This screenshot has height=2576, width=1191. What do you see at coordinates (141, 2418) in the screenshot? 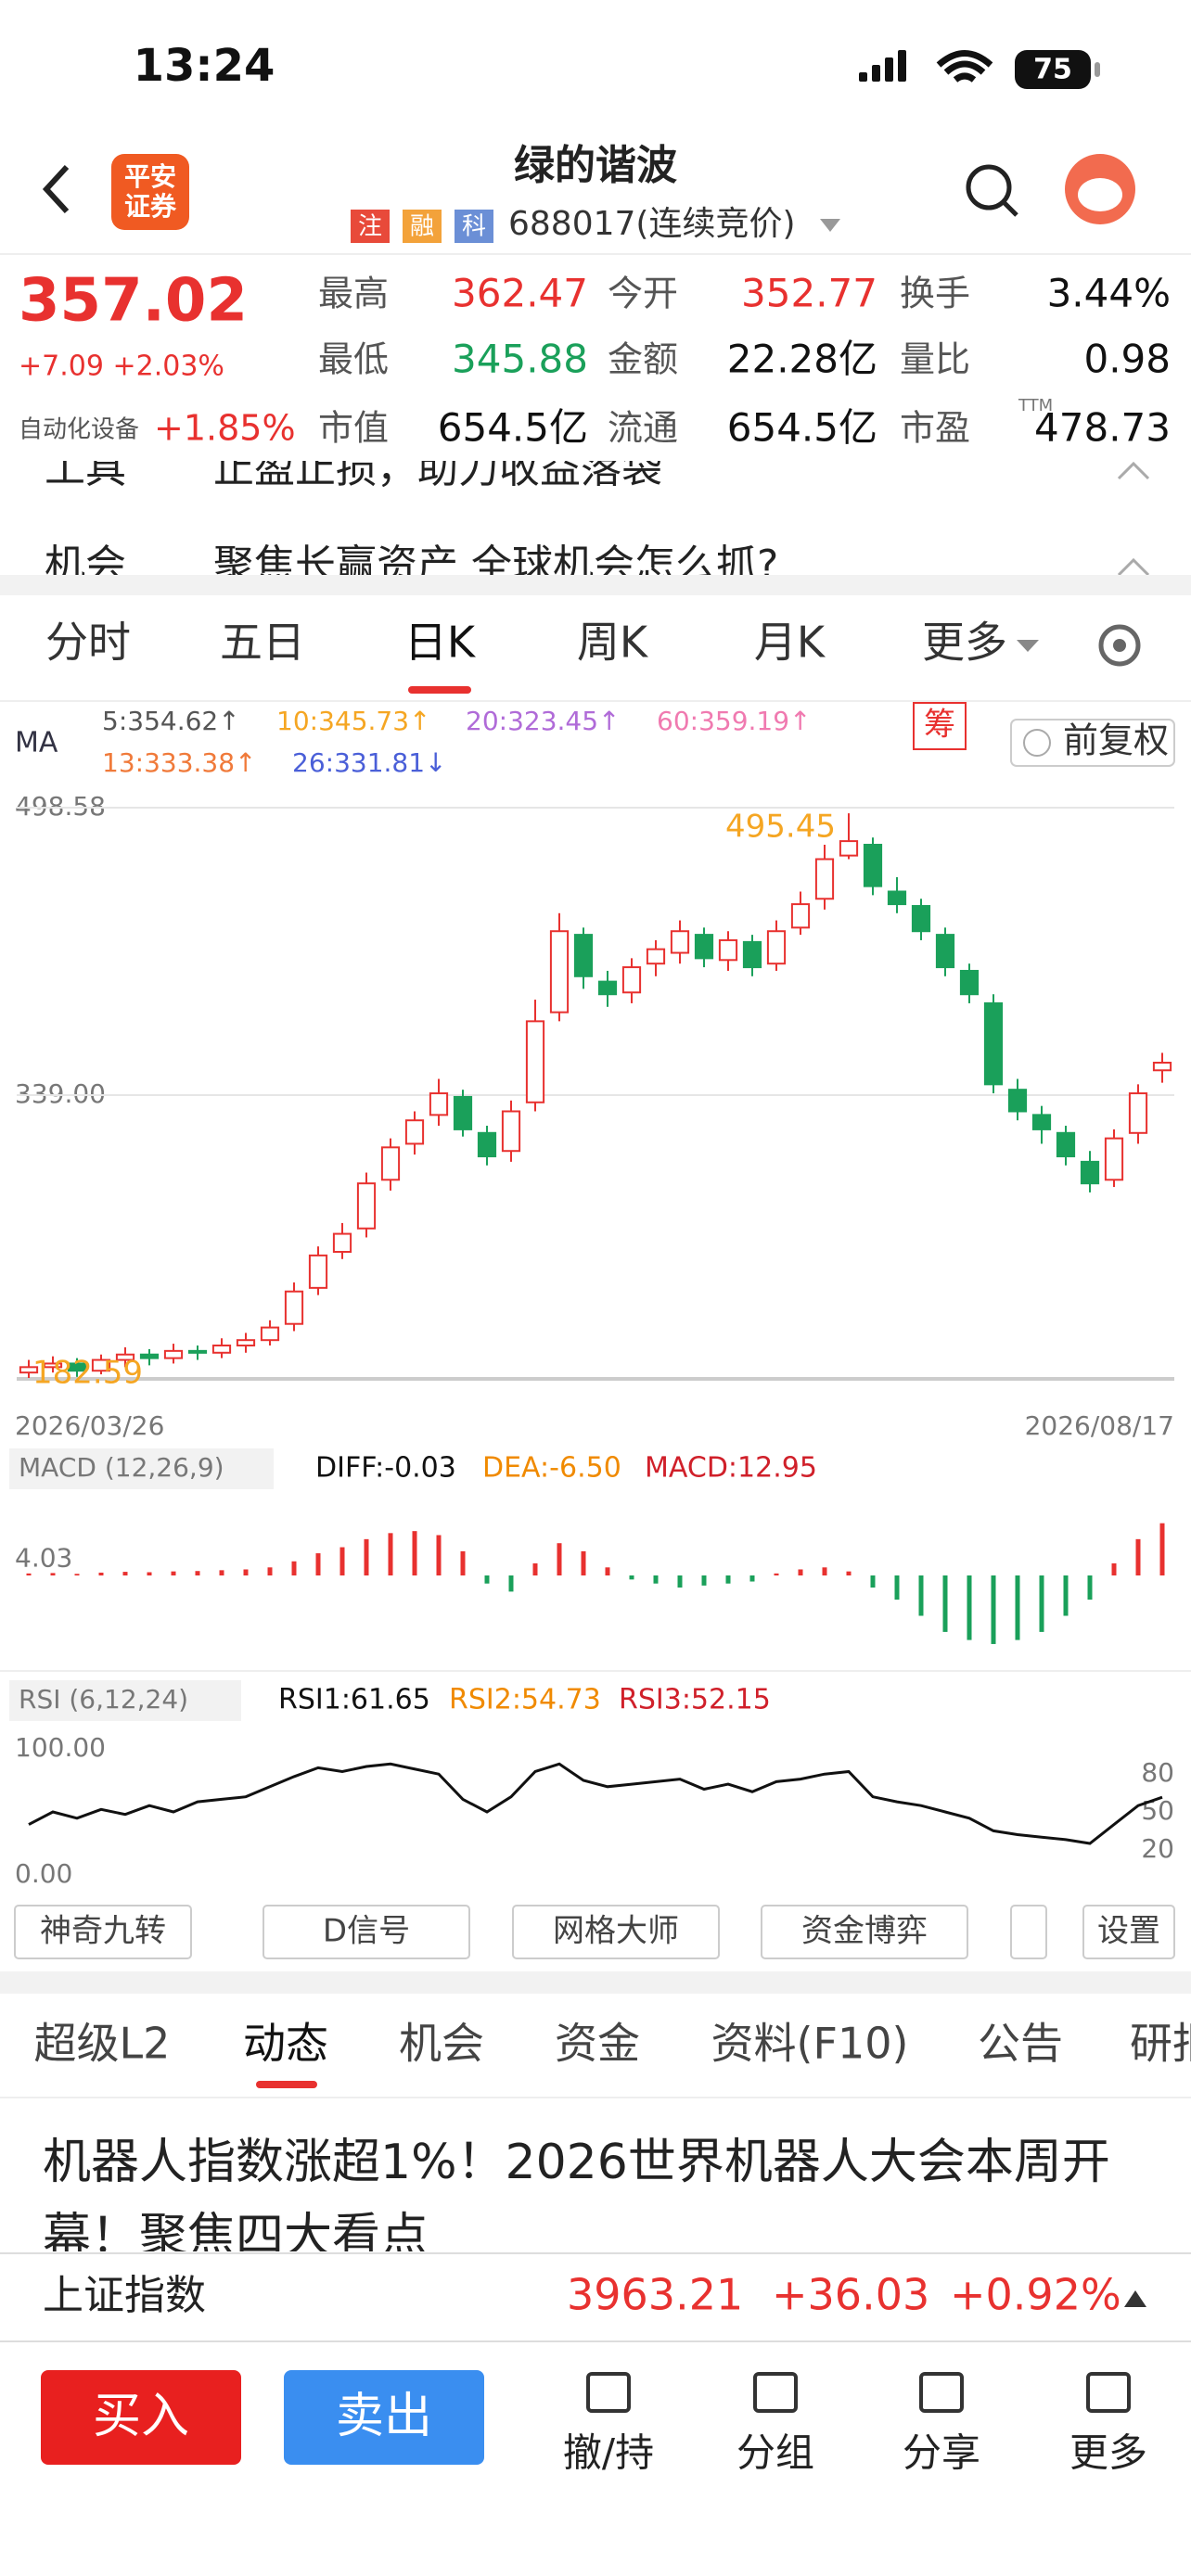
I see `buy-button` at bounding box center [141, 2418].